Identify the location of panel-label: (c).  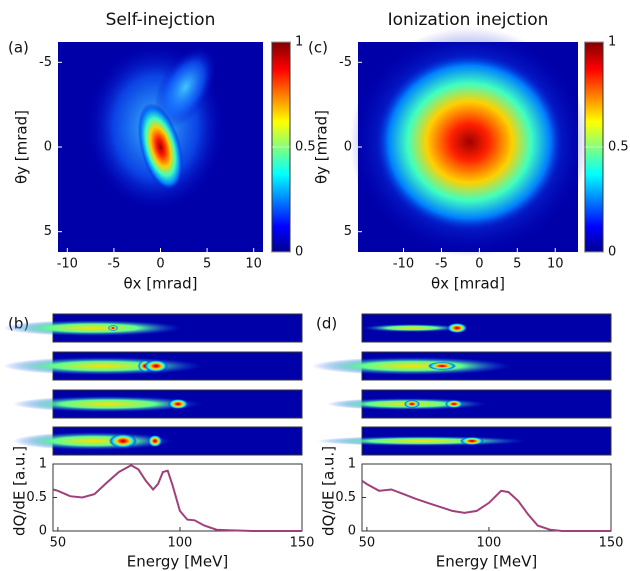
(318, 48).